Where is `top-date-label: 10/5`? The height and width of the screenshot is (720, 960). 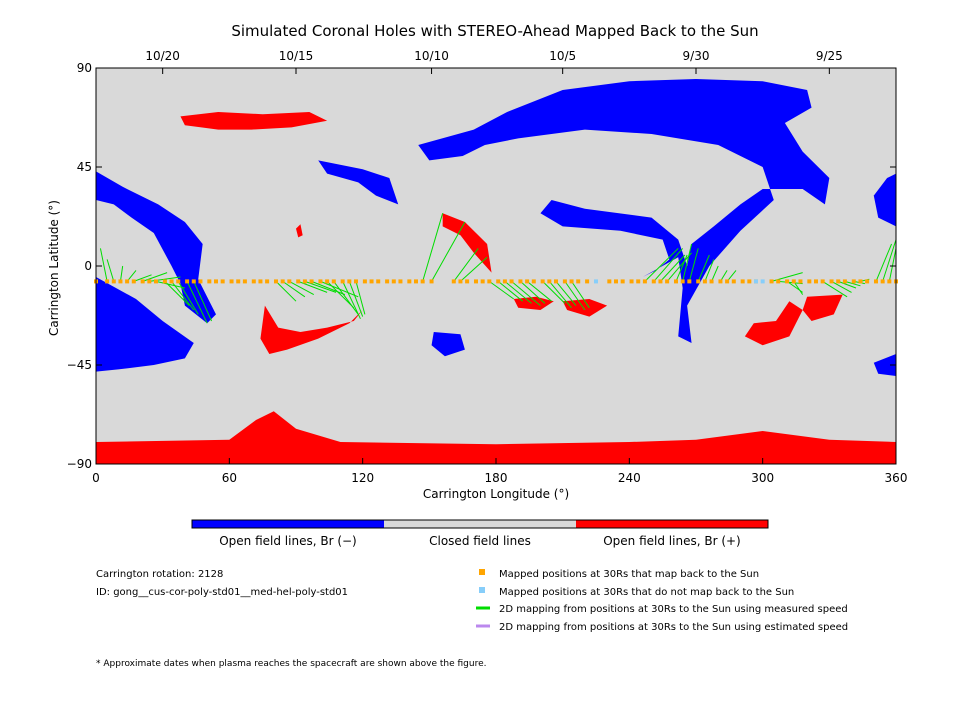
top-date-label: 10/5 is located at coordinates (562, 56).